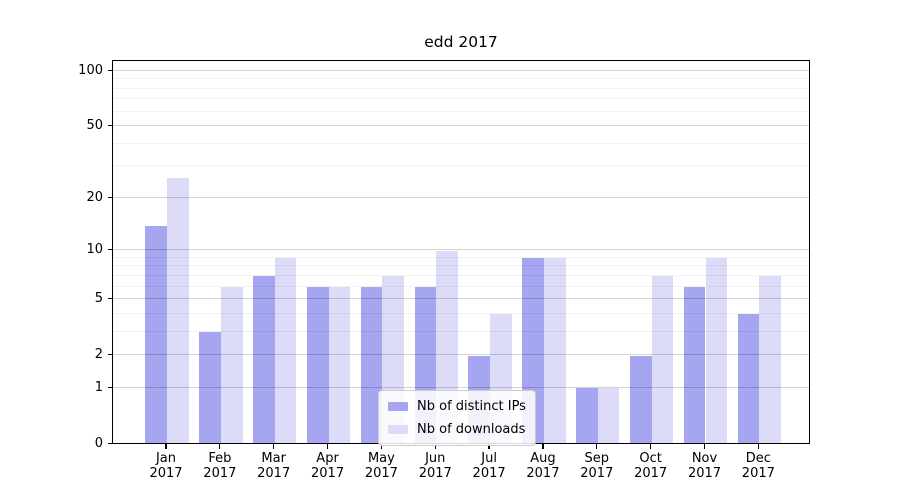 This screenshot has width=900, height=500. What do you see at coordinates (461, 257) in the screenshot?
I see `minor-gridline-y9` at bounding box center [461, 257].